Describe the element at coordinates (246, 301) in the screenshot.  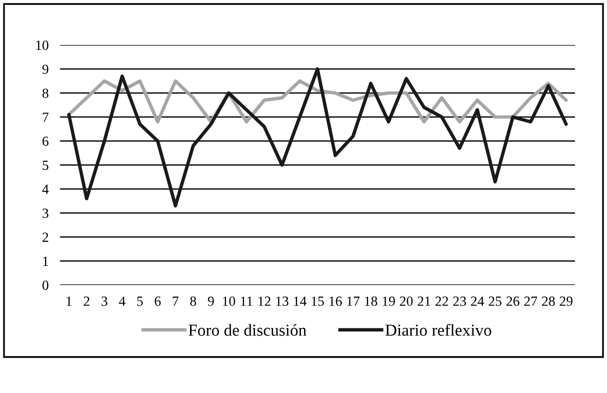
I see `x-tick-label: 11` at that location.